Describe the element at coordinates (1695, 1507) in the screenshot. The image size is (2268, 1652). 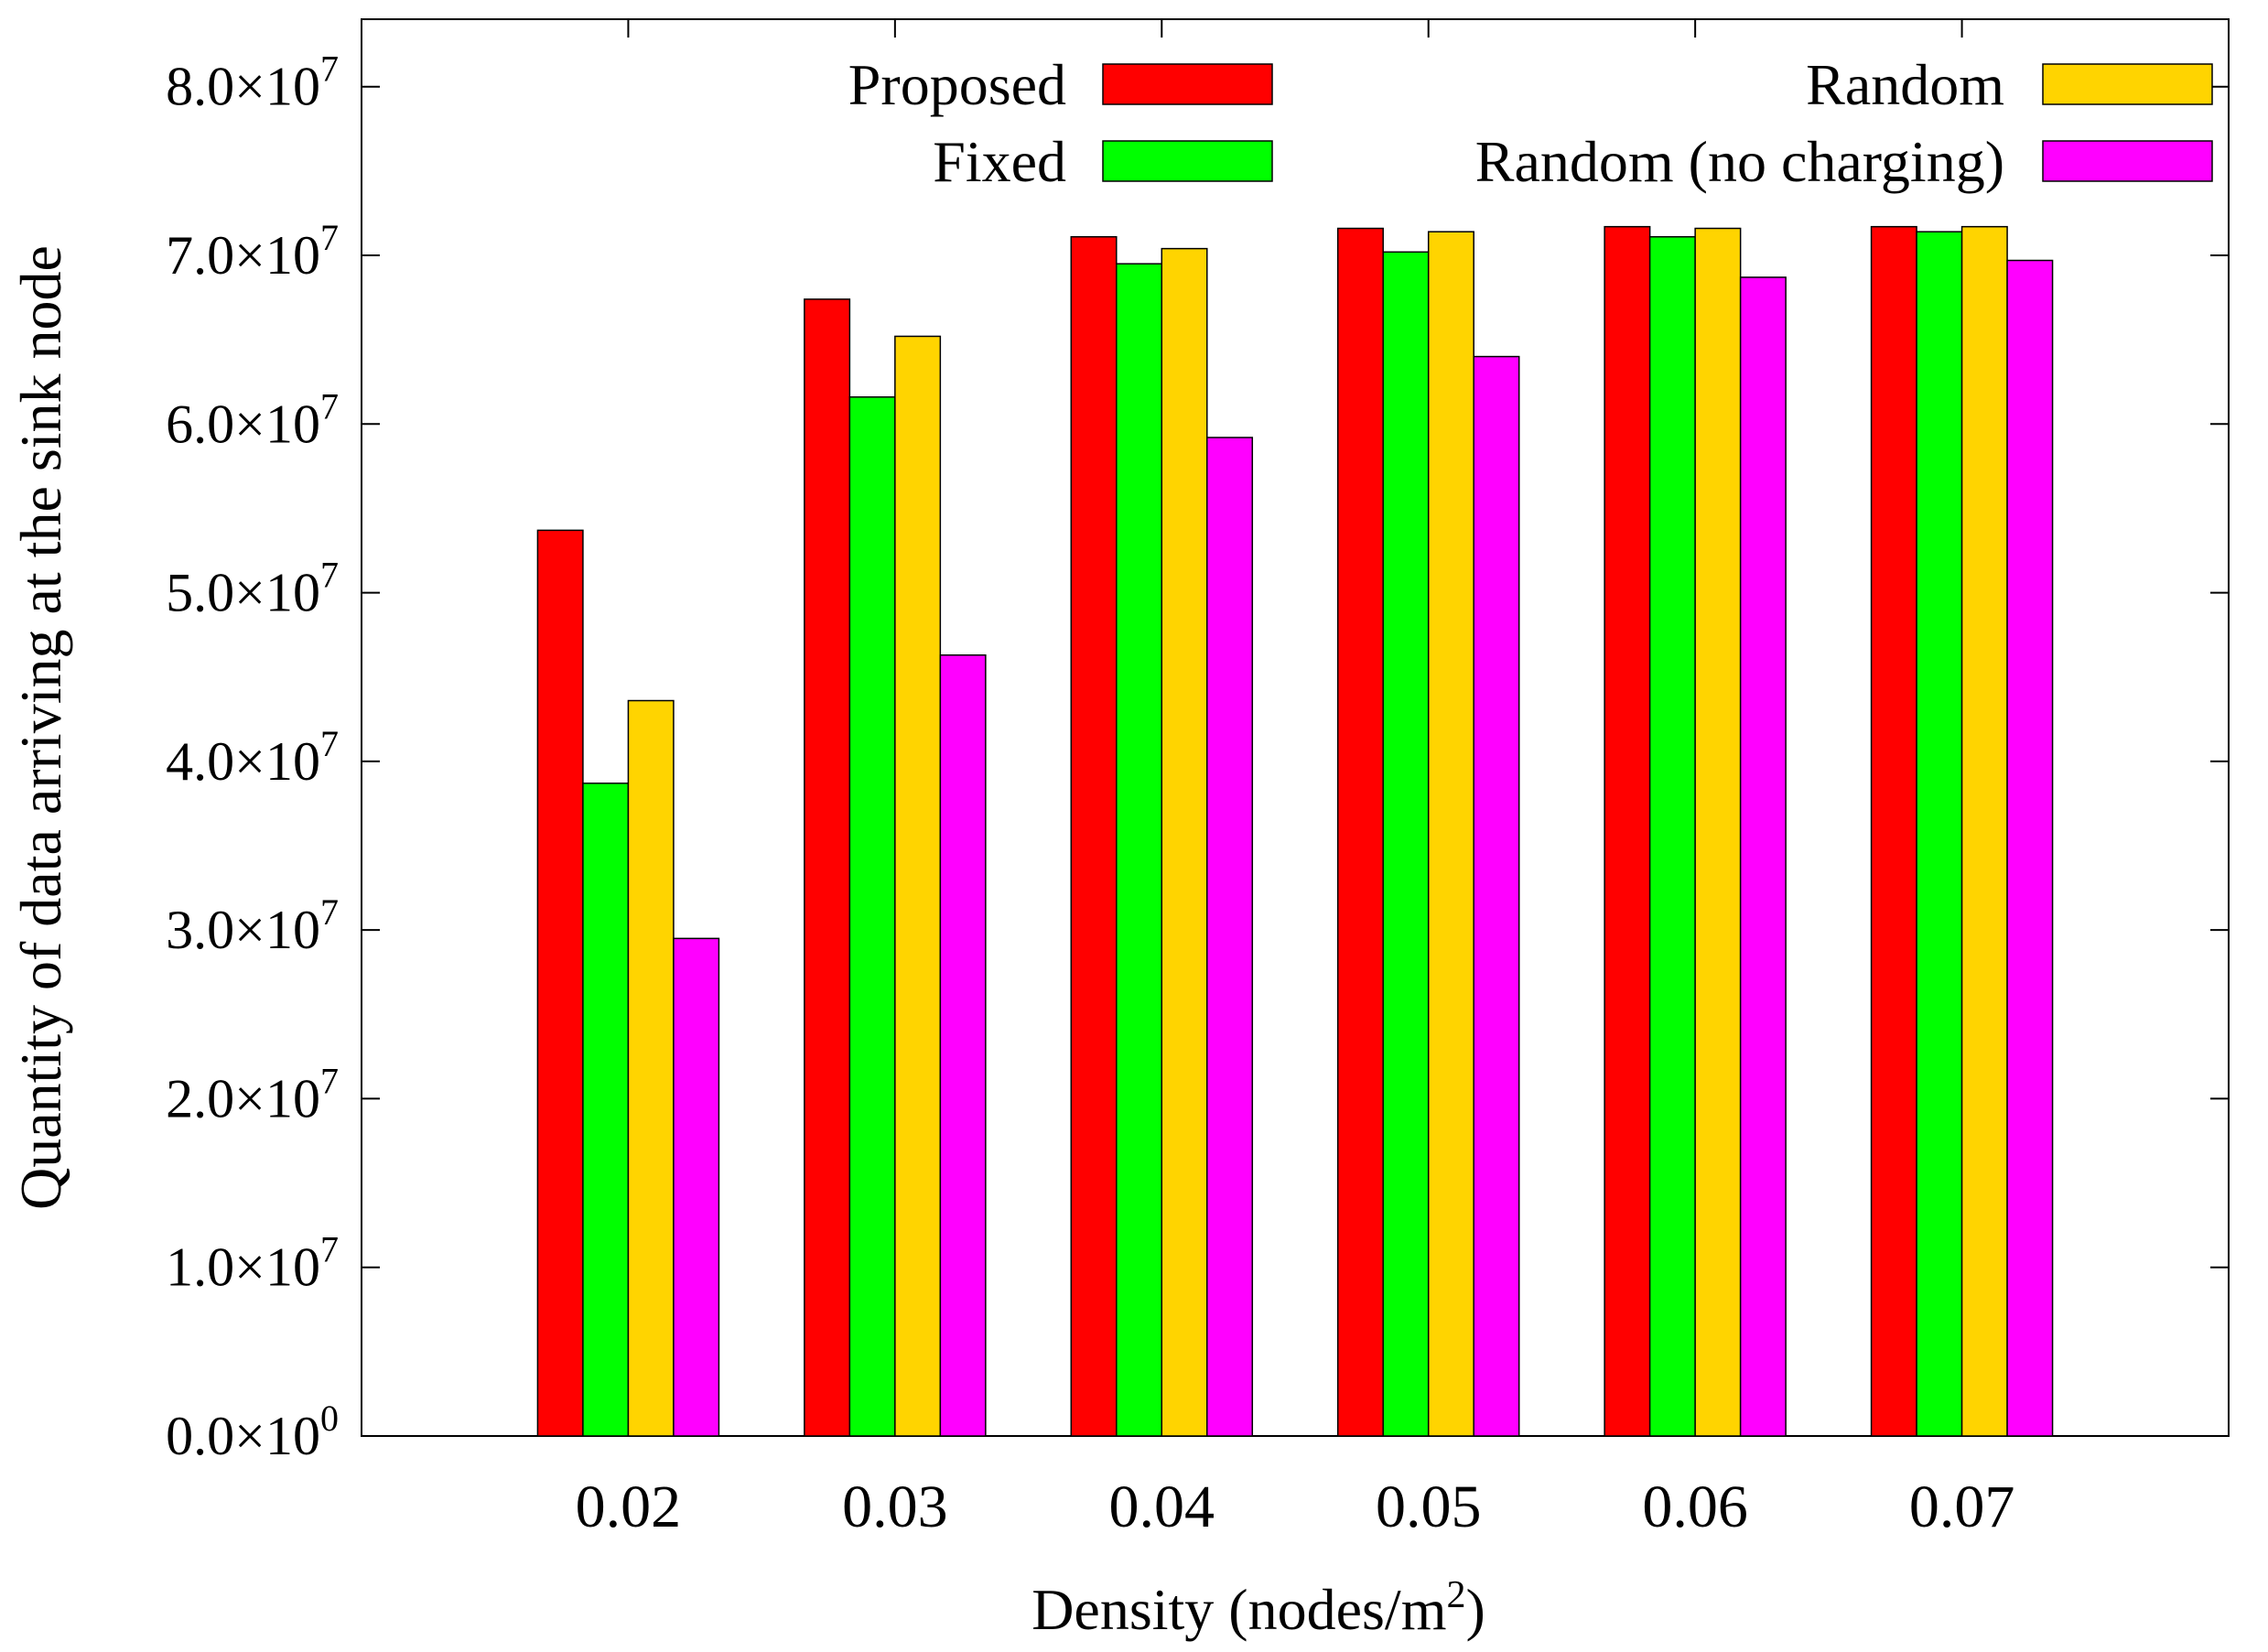
I see `x-tick-label: 0.06` at that location.